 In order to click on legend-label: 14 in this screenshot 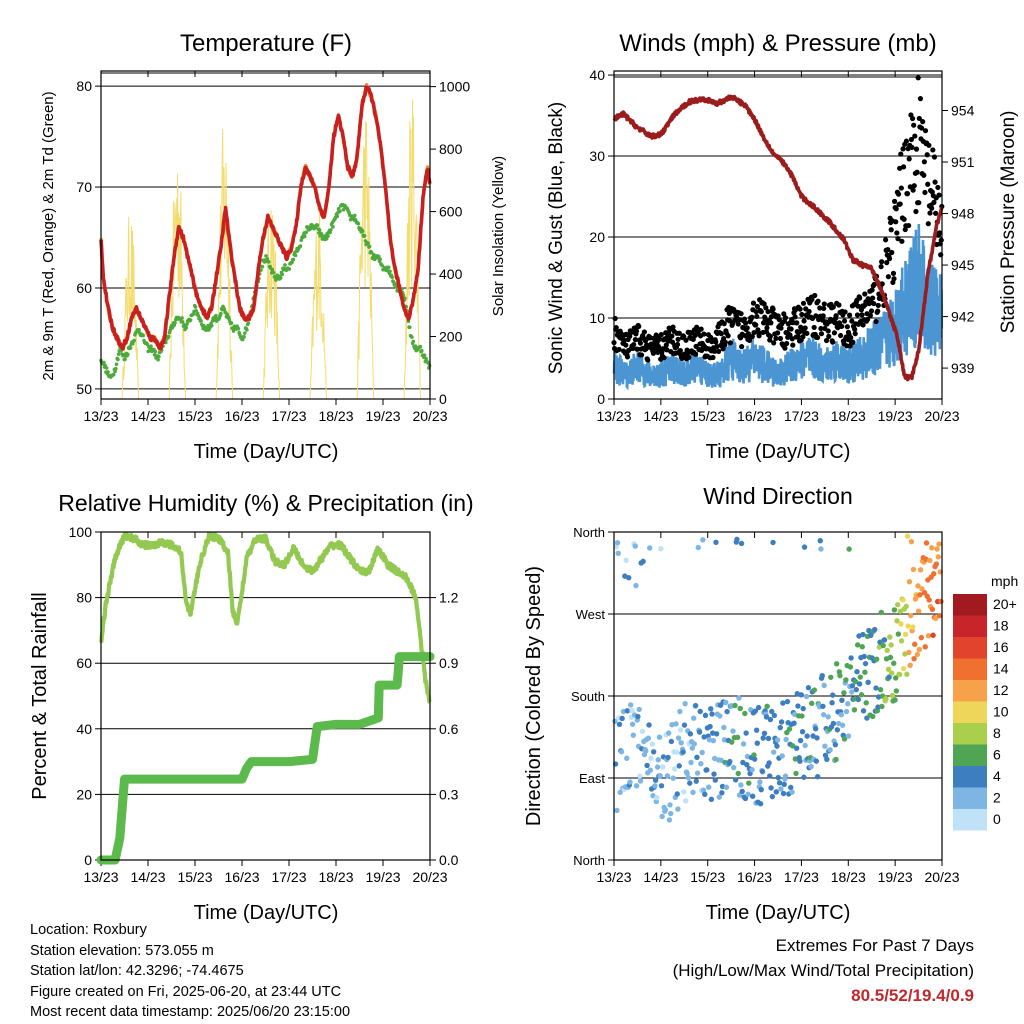, I will do `click(1001, 669)`.